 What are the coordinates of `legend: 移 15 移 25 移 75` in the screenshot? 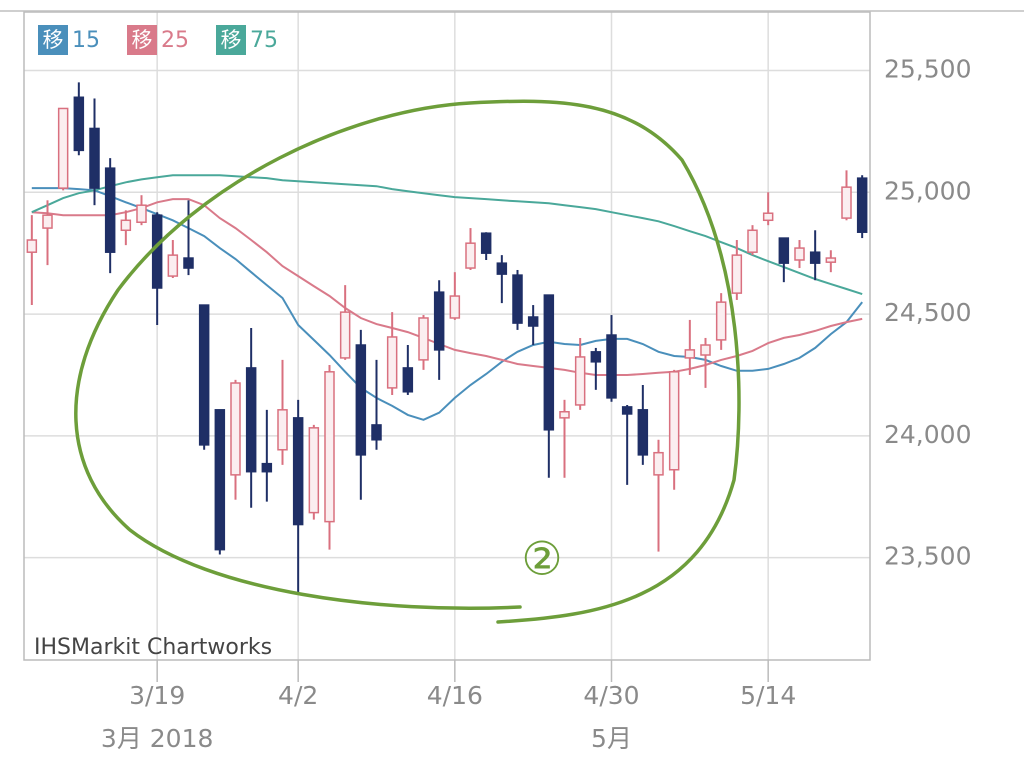 It's located at (158, 40).